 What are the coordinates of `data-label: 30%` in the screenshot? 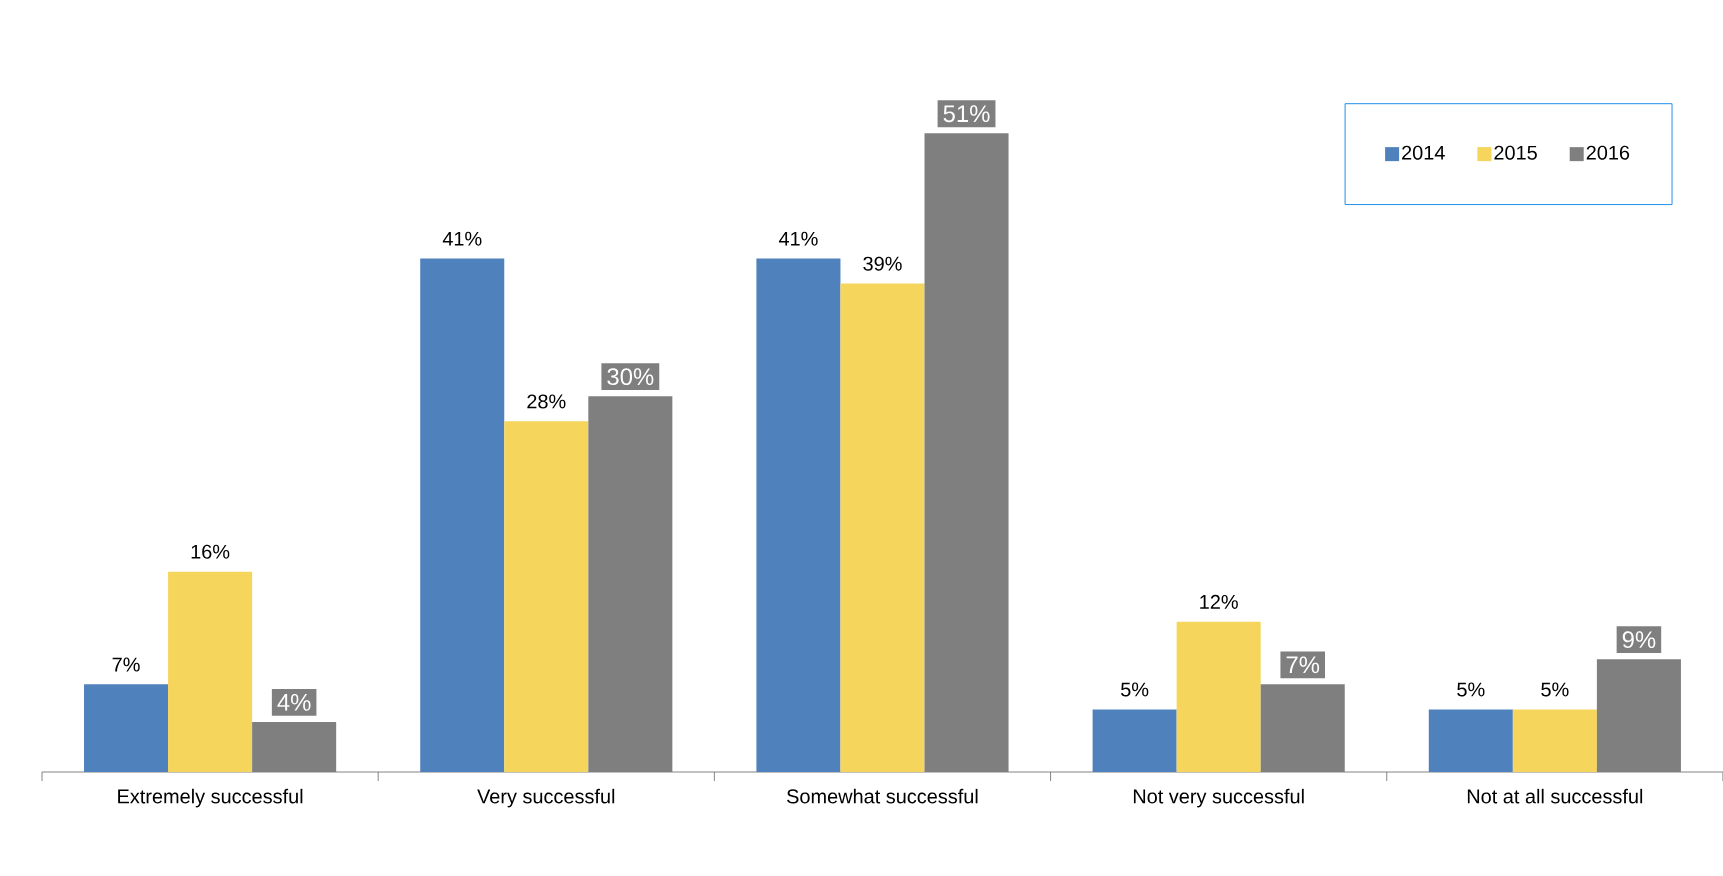 It's located at (630, 377).